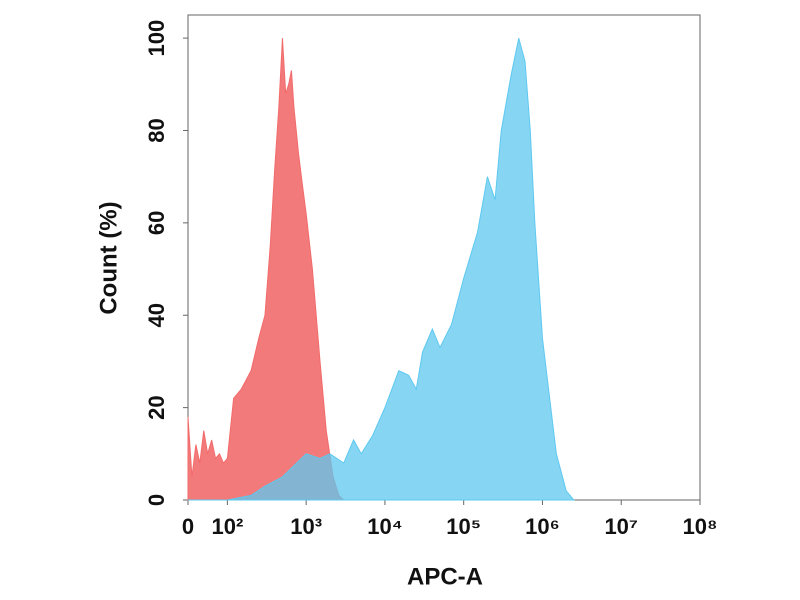 This screenshot has width=800, height=600. What do you see at coordinates (384, 526) in the screenshot?
I see `x-tick-label: 10⁴` at bounding box center [384, 526].